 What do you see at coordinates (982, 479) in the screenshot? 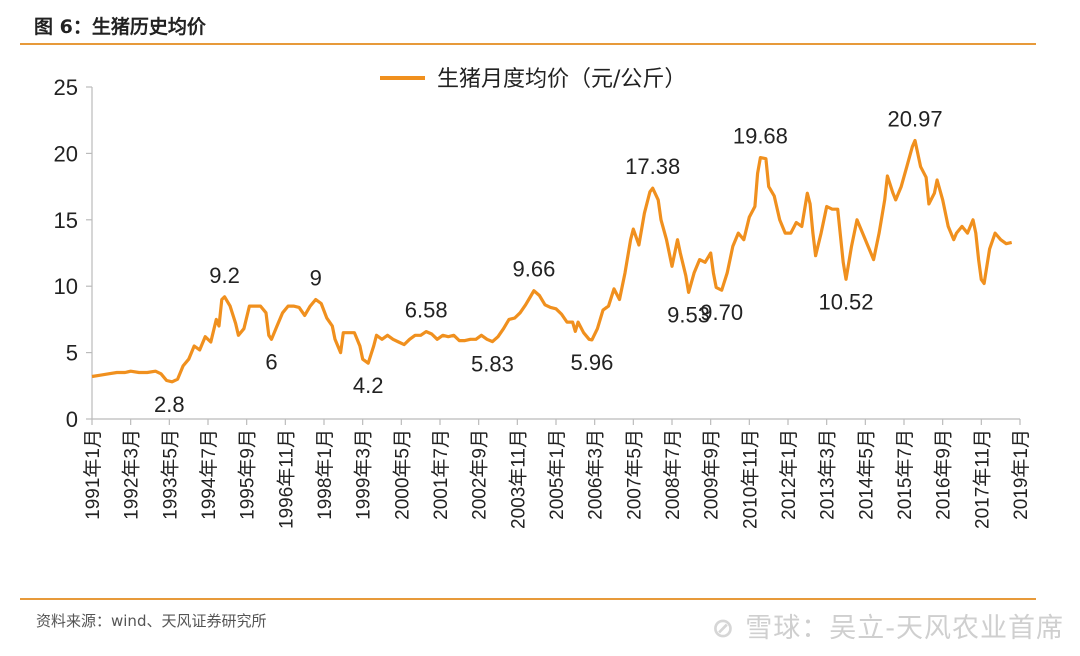
I see `x-tick-label: 2017年11月` at bounding box center [982, 479].